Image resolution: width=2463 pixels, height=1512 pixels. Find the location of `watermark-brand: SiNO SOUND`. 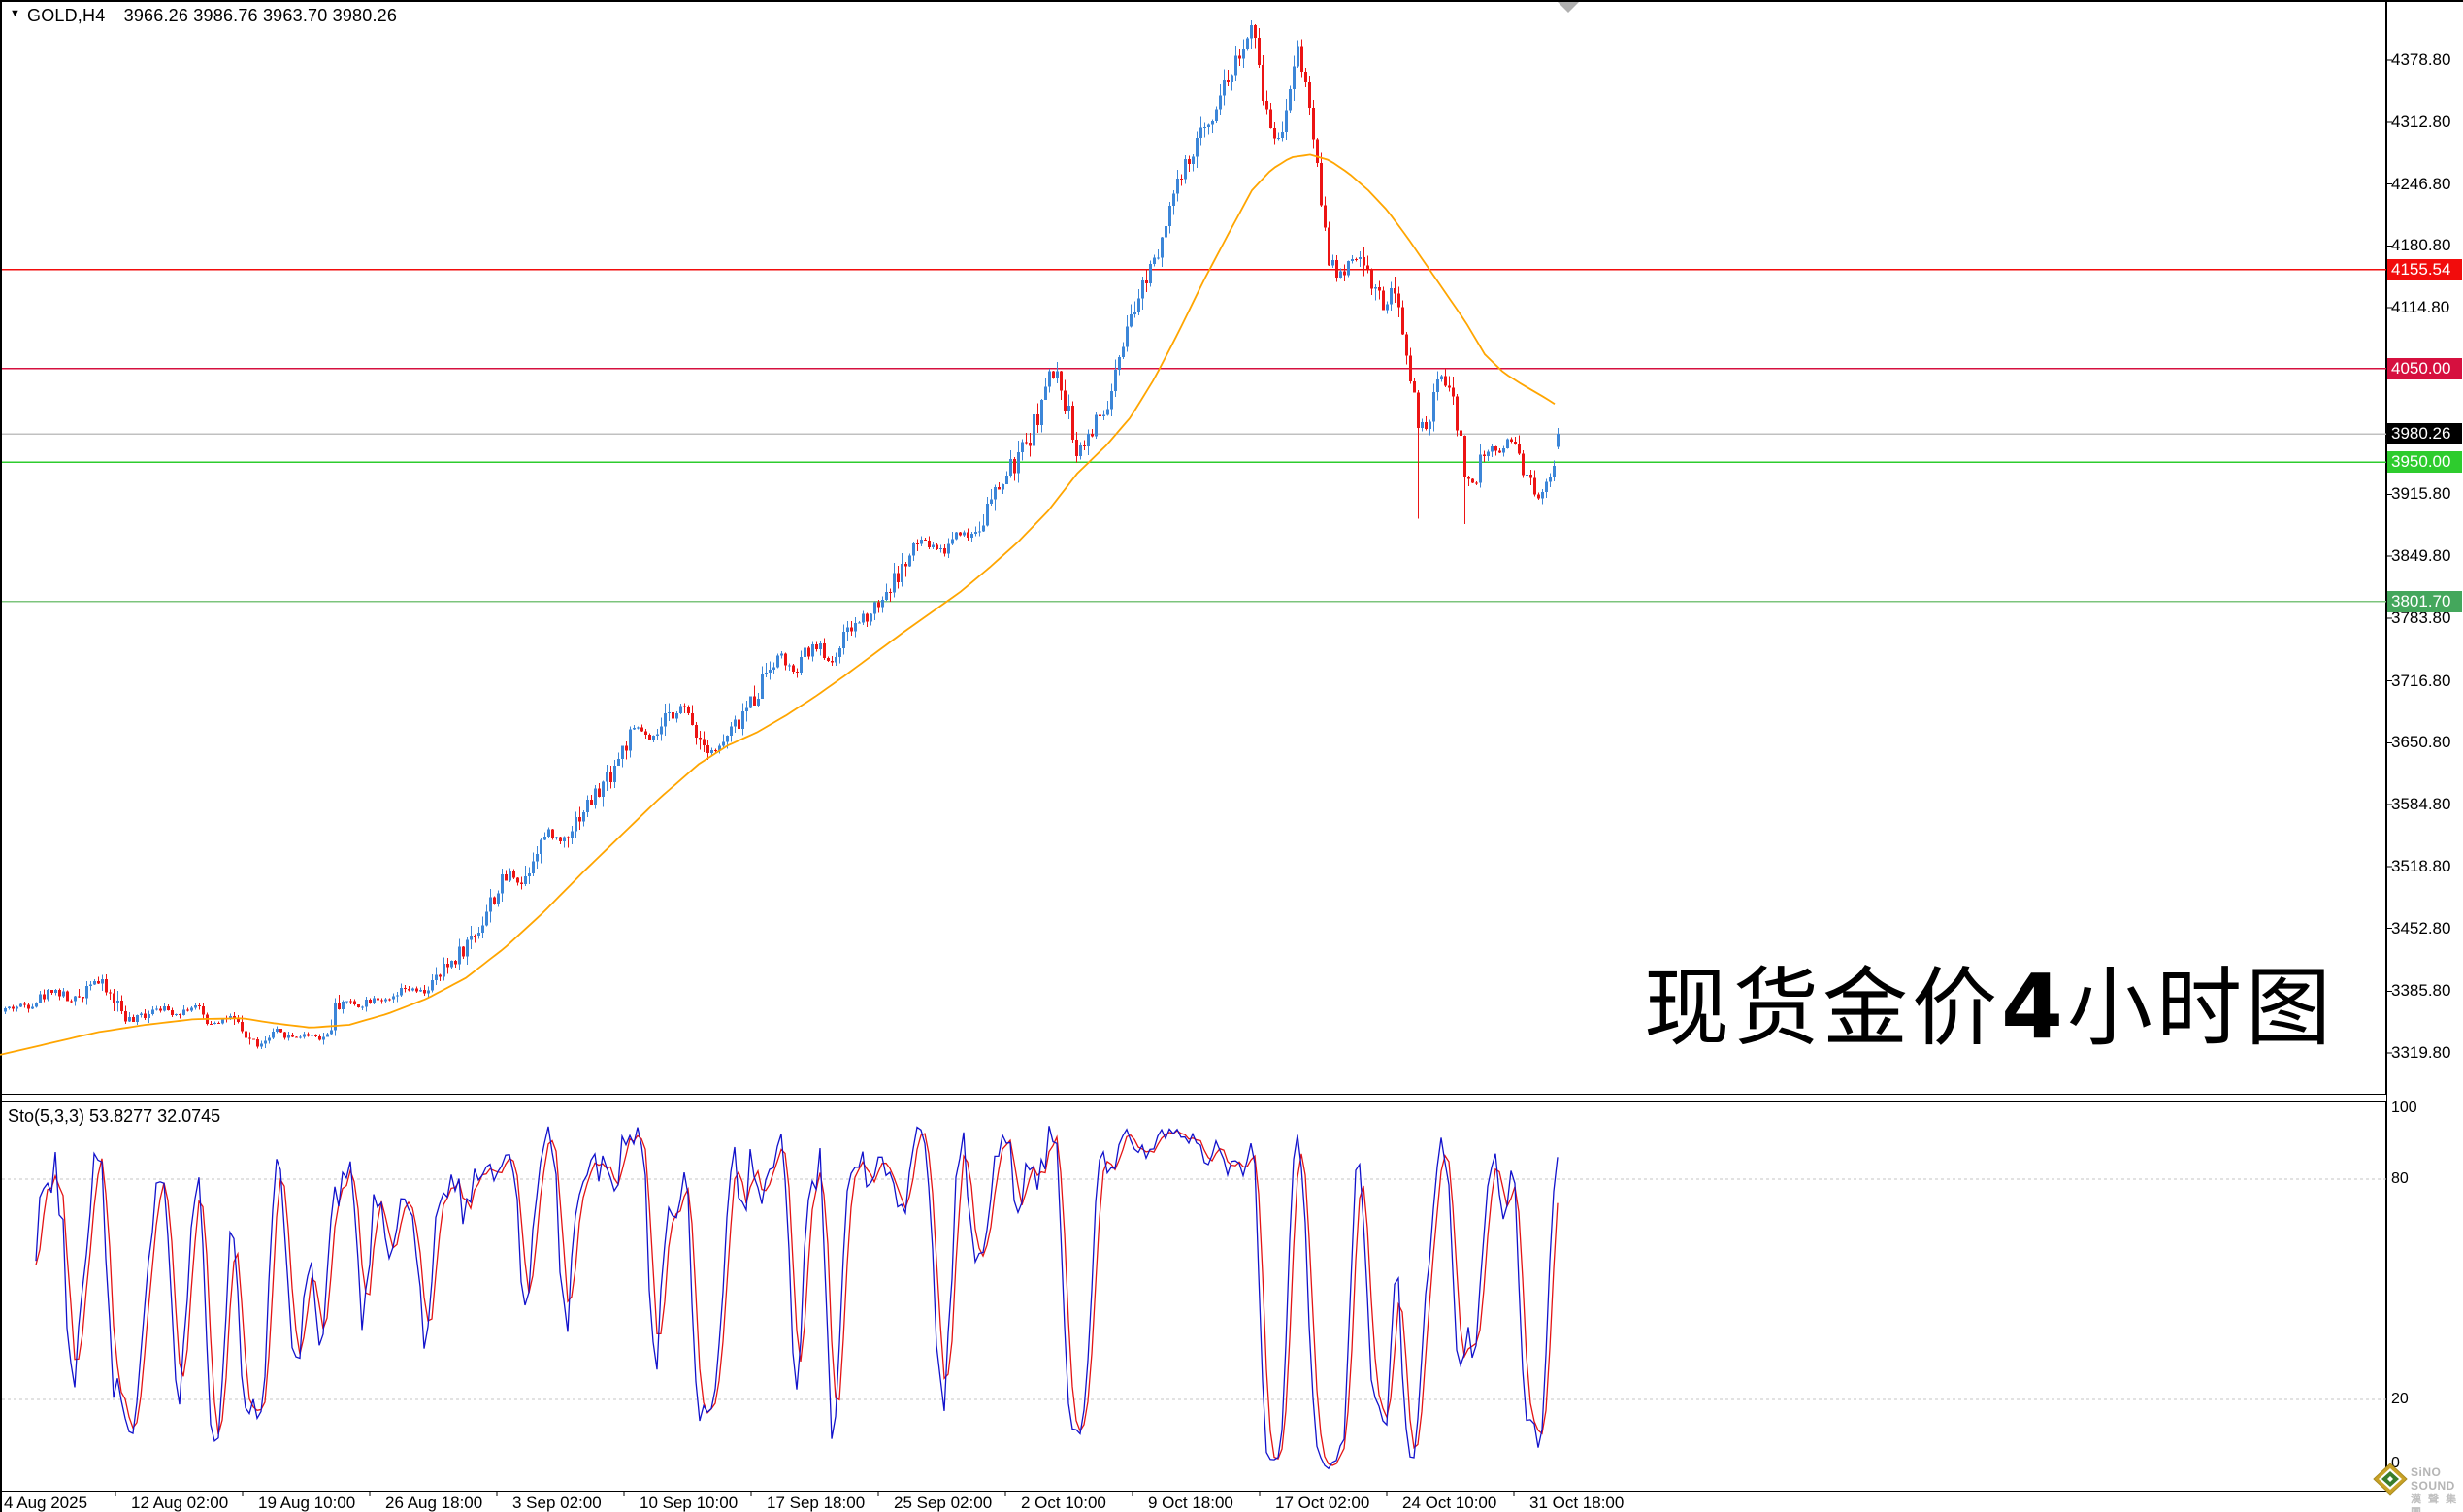

watermark-brand: SiNO SOUND is located at coordinates (2433, 1479).